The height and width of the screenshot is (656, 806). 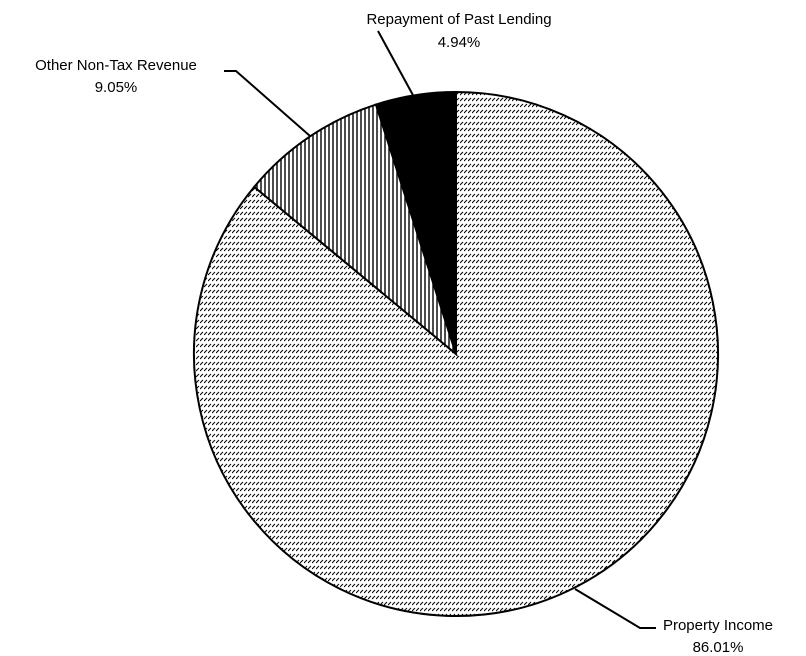 I want to click on slice-label: Property Income, so click(x=718, y=625).